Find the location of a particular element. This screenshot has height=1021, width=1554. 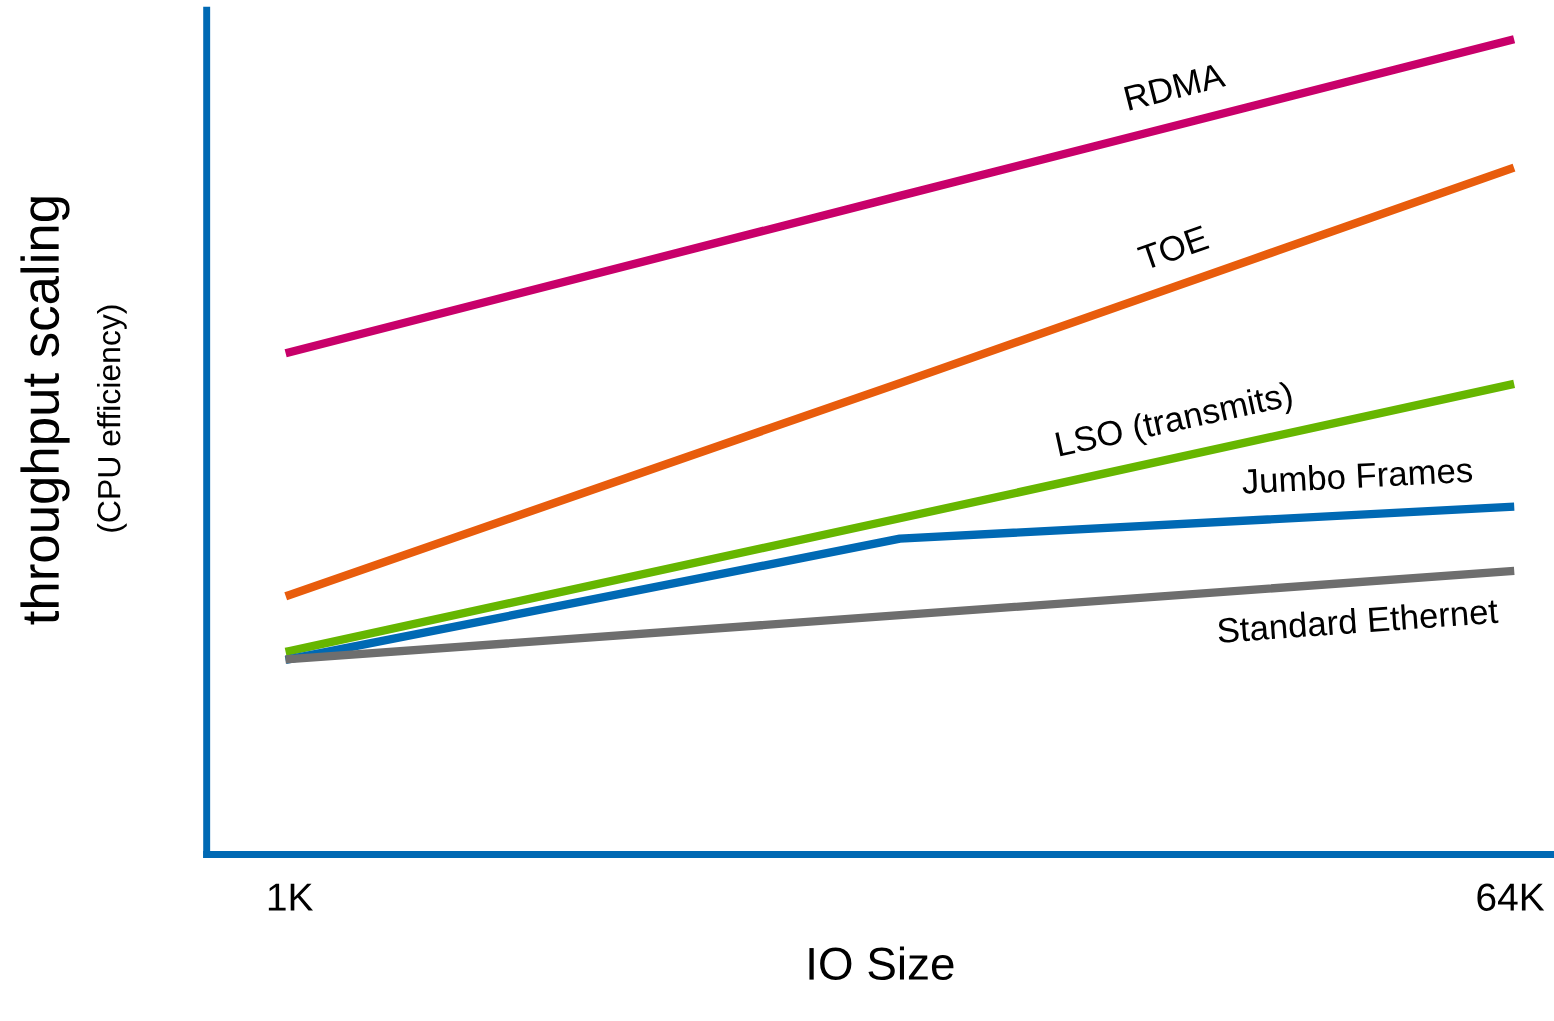

series-label: Jumbo Frames is located at coordinates (1357, 475).